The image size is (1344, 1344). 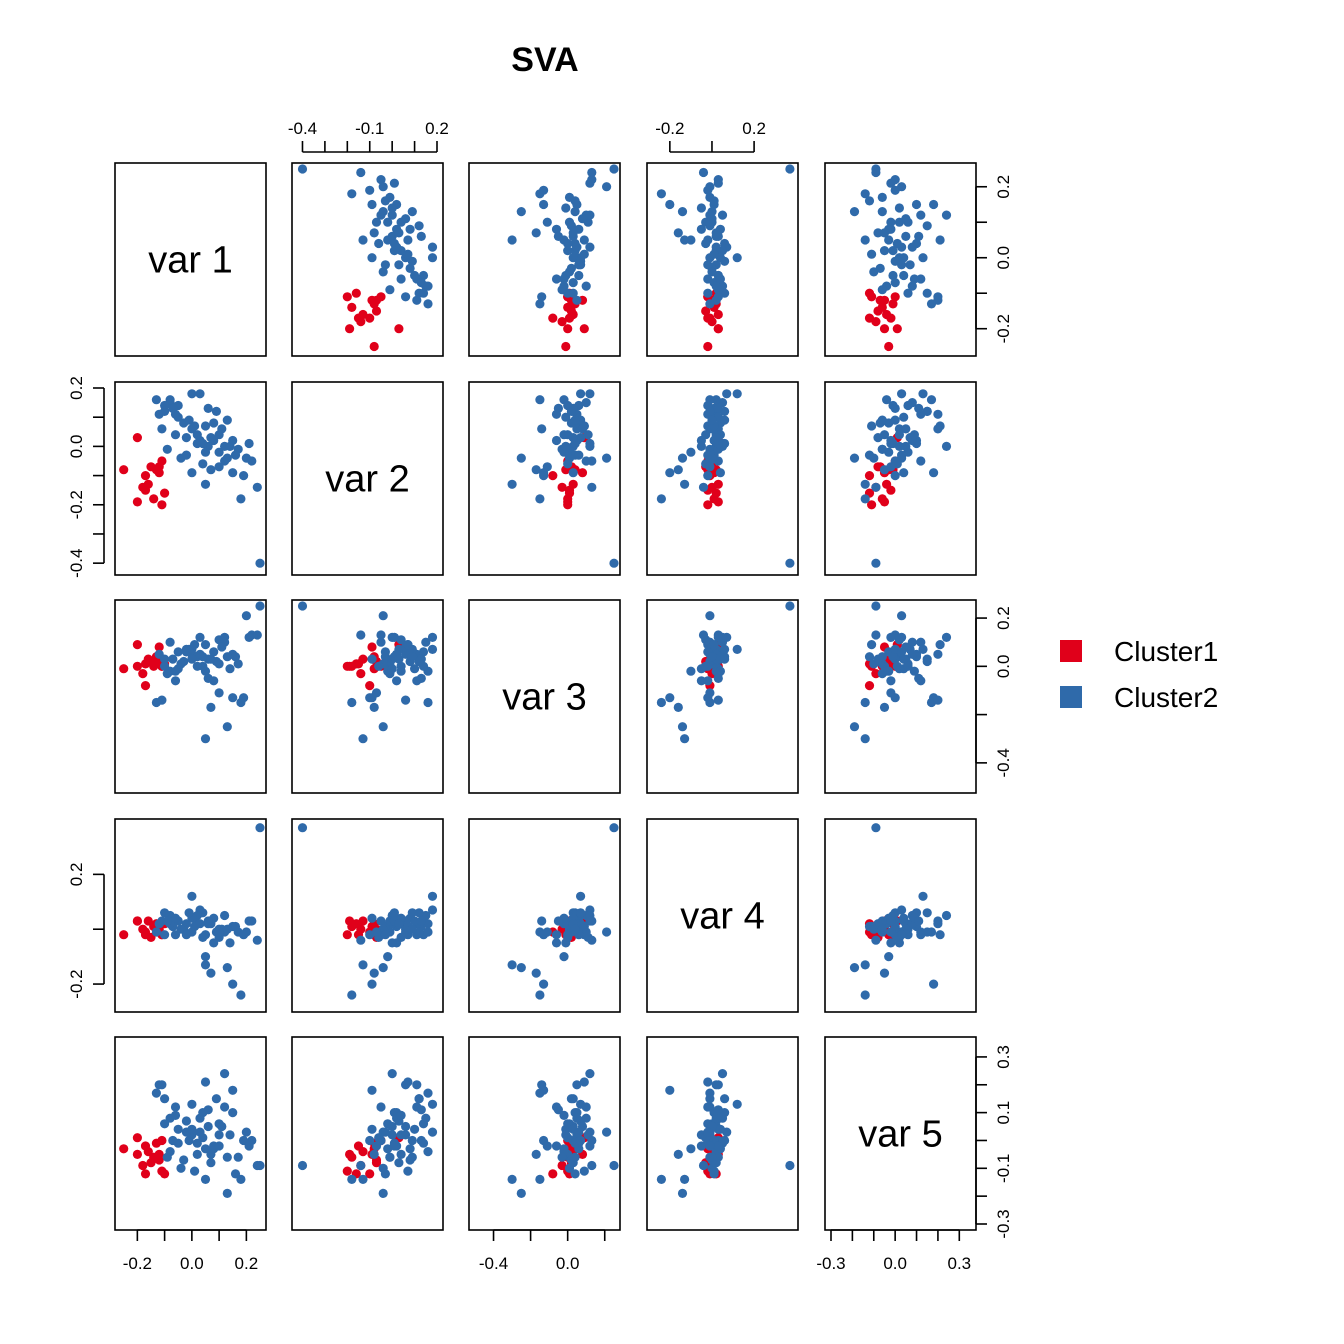 I want to click on tick-label: -0.2, so click(x=1003, y=328).